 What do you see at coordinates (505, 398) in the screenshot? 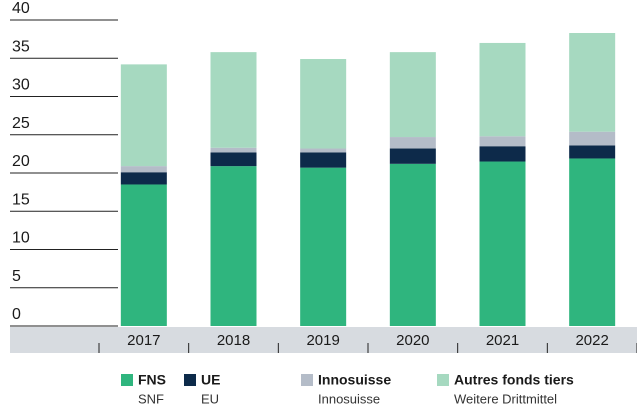
I see `legend-sublabel: Weitere Drittmittel` at bounding box center [505, 398].